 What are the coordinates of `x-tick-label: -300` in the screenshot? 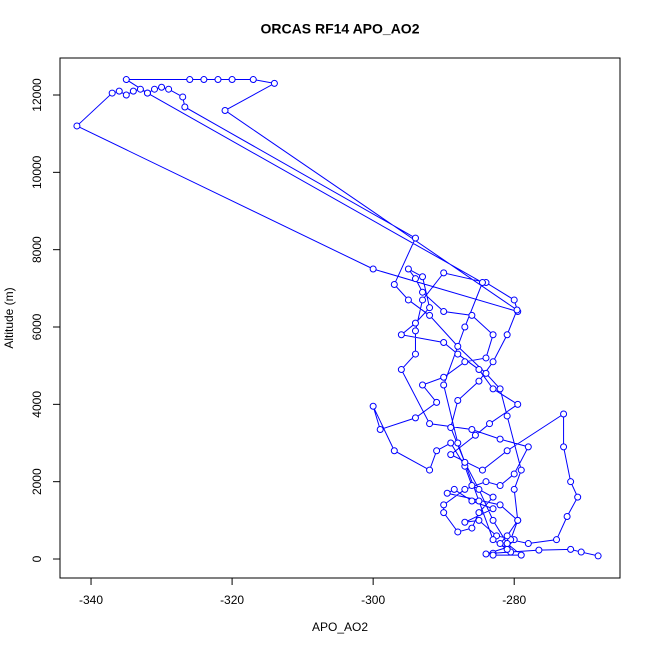 It's located at (373, 600).